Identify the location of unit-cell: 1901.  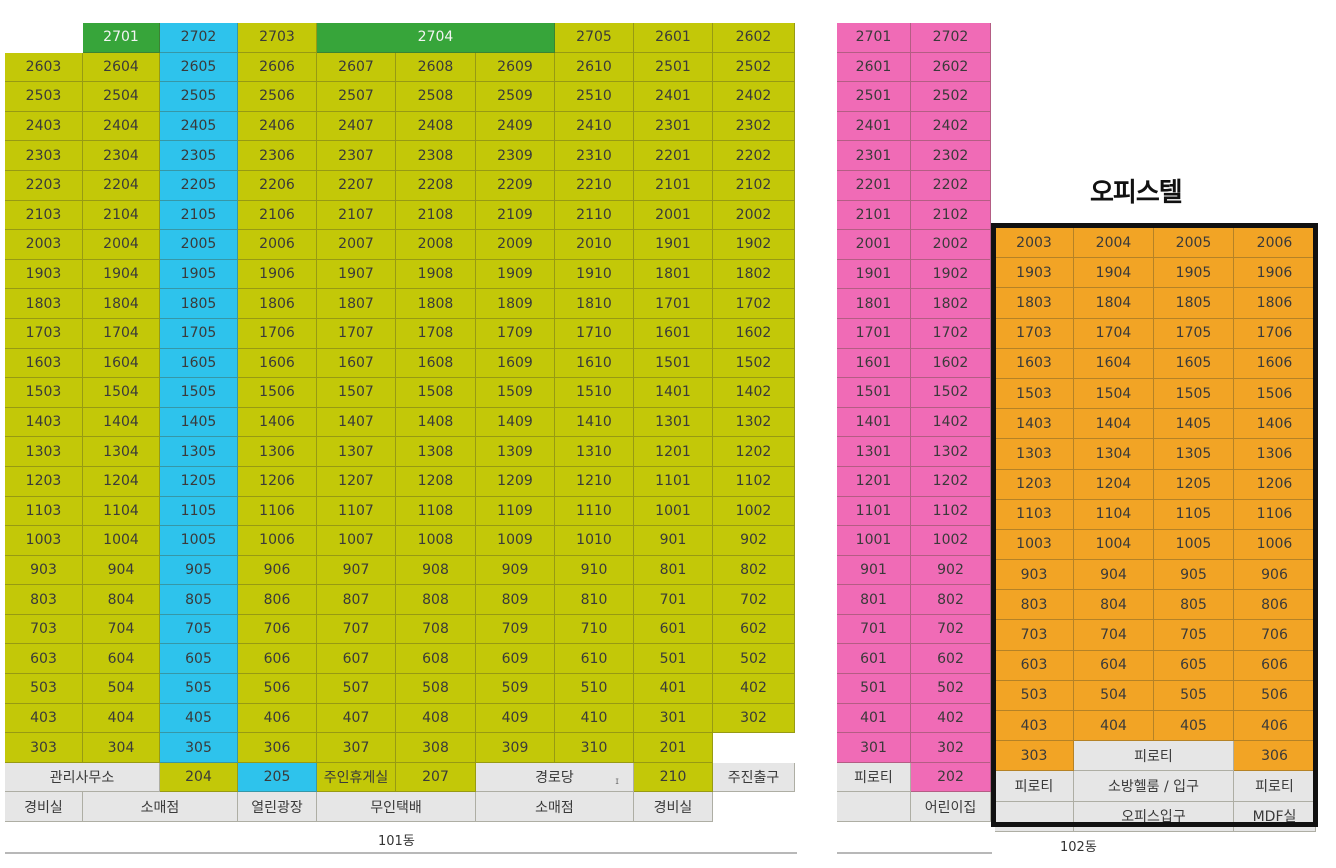
(673, 245).